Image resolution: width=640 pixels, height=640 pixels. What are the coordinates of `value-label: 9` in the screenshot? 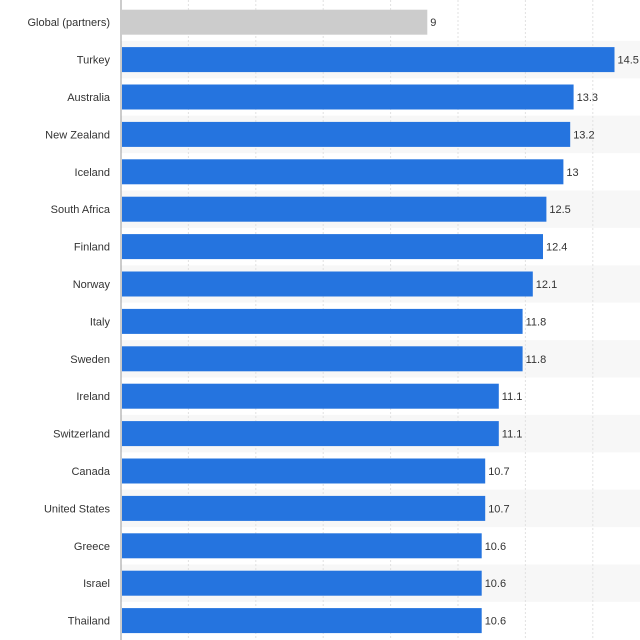 It's located at (433, 23).